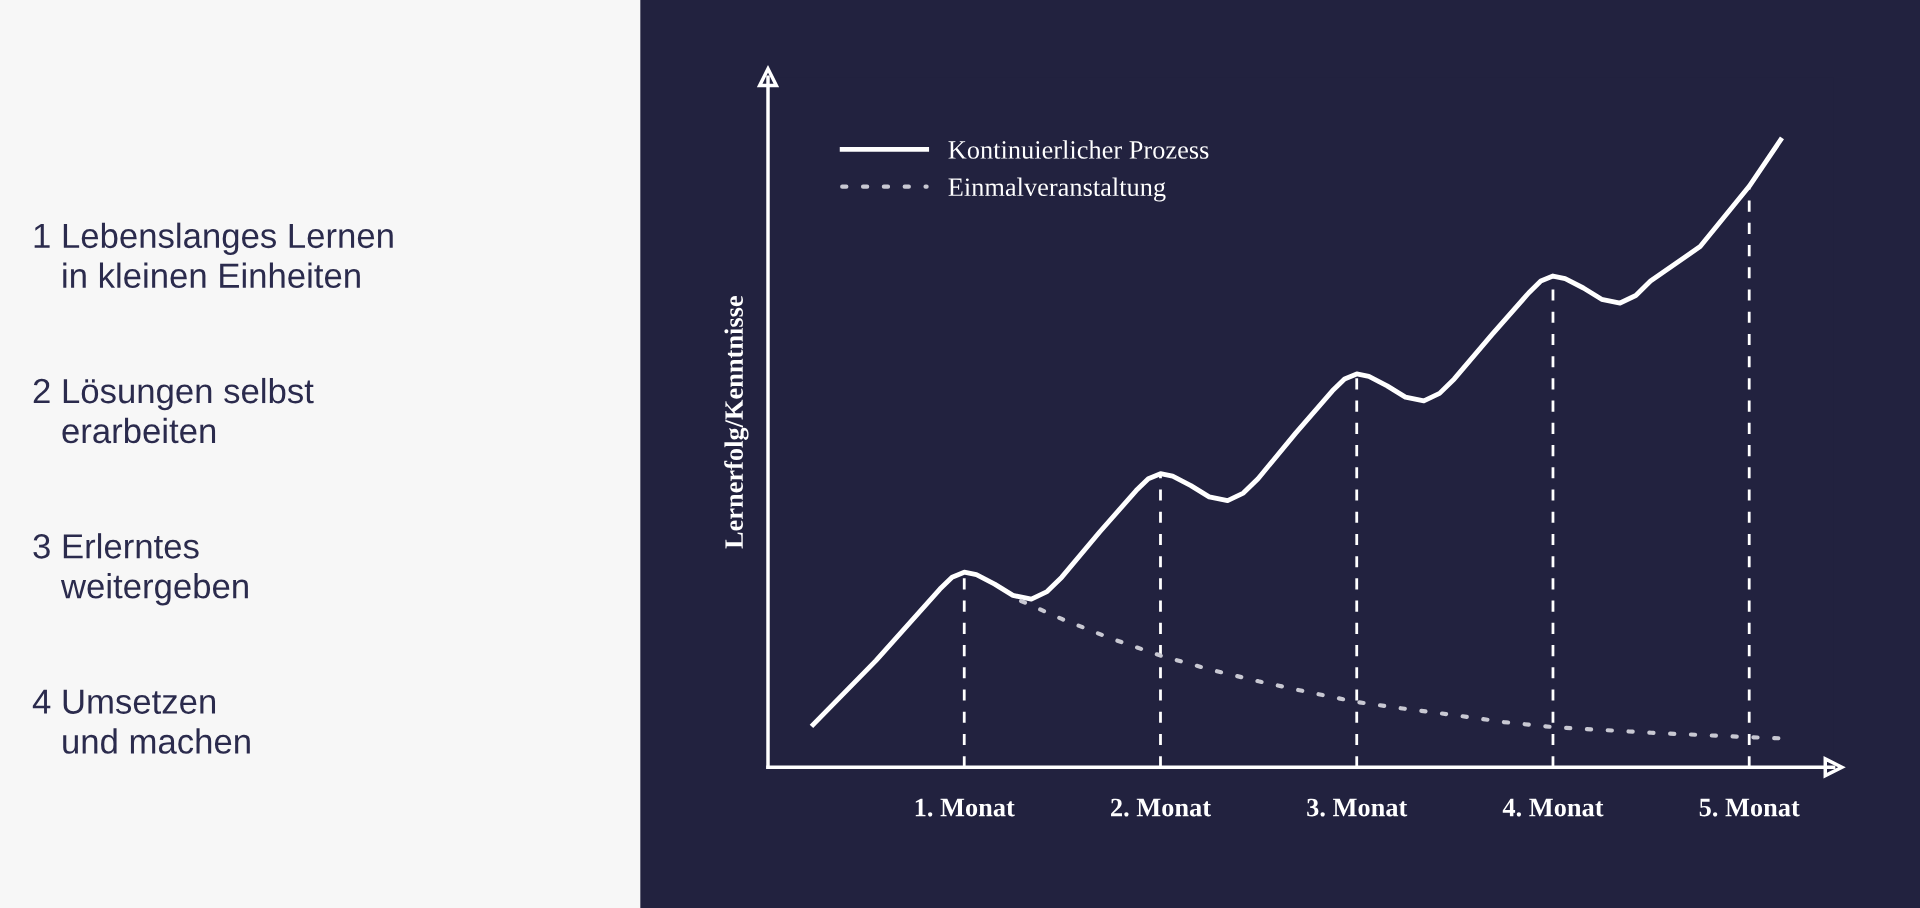  I want to click on text: 2 Lösungen selbst erarbeiten, so click(173, 410).